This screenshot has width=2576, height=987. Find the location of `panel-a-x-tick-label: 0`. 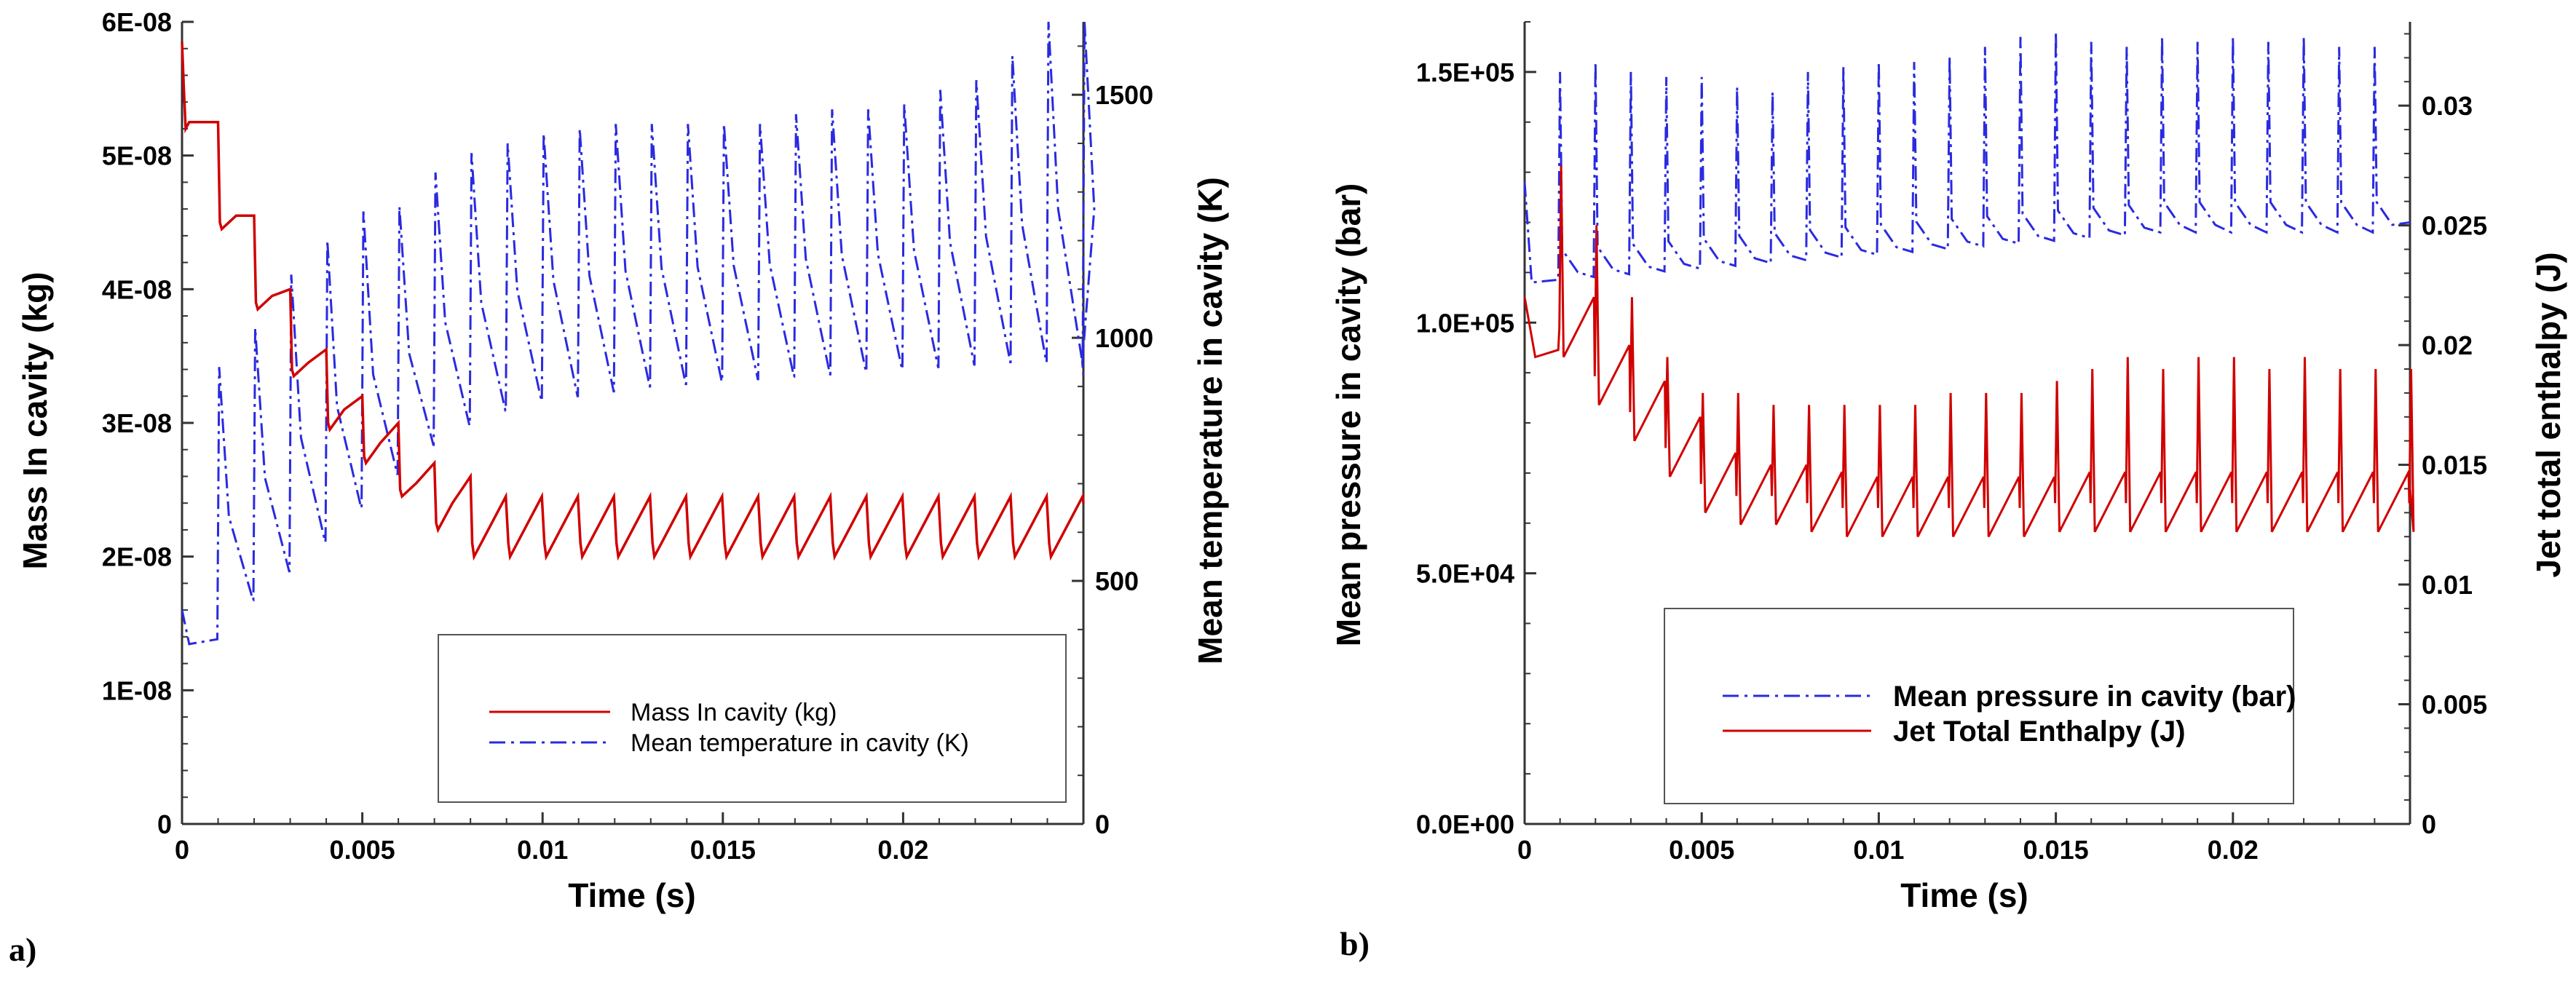

panel-a-x-tick-label: 0 is located at coordinates (182, 850).